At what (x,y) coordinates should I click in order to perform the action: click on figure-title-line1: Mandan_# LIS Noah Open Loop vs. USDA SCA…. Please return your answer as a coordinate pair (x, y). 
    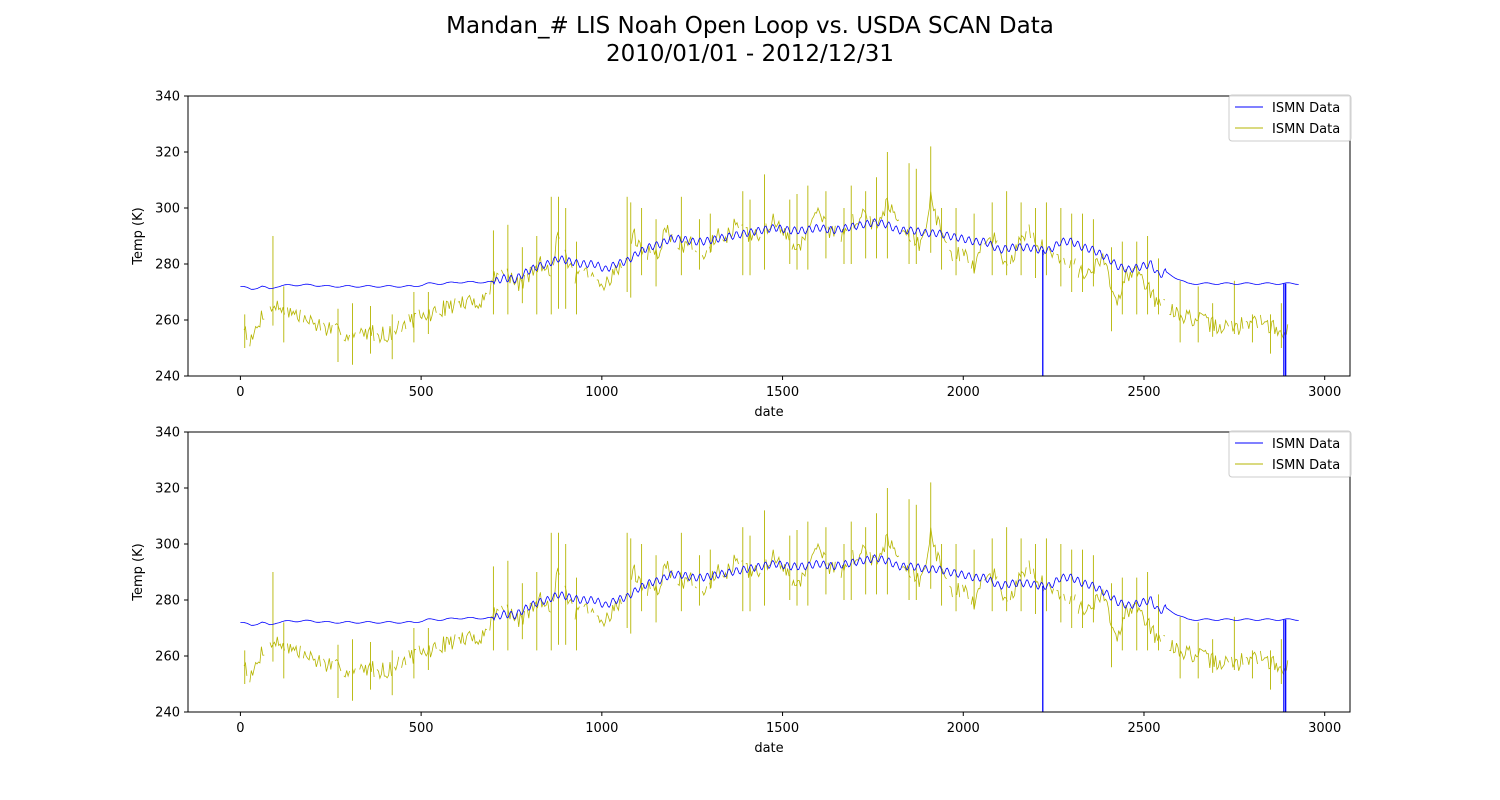
    Looking at the image, I should click on (750, 26).